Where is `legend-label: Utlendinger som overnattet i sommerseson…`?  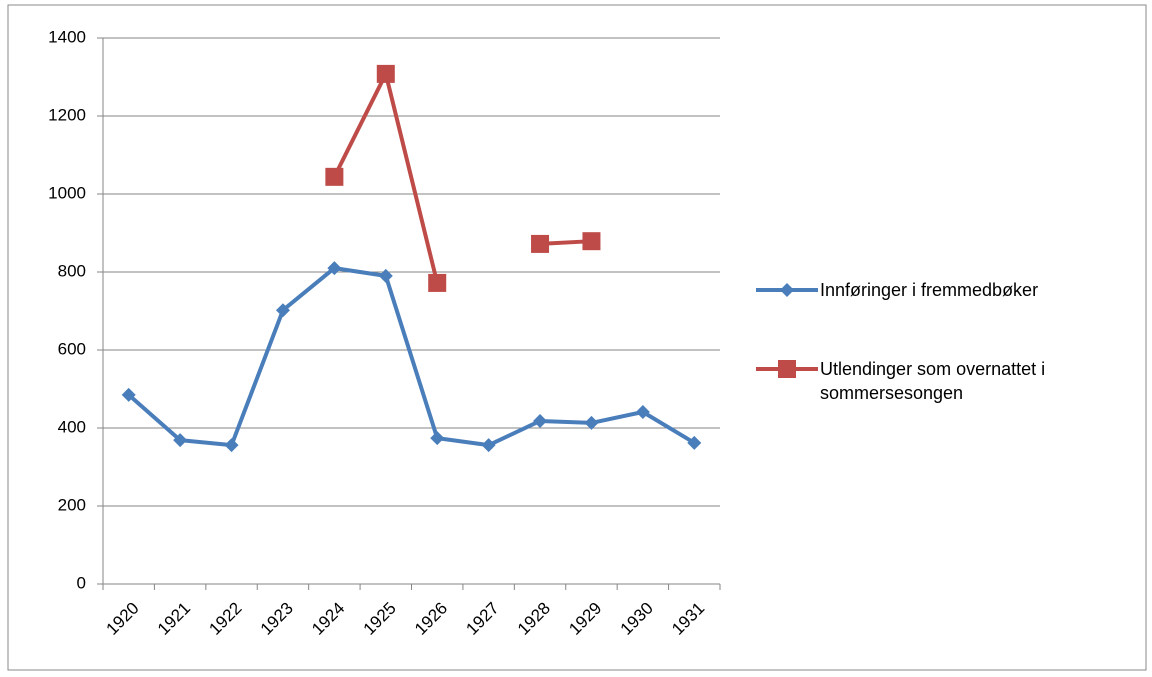 legend-label: Utlendinger som overnattet i sommerseson… is located at coordinates (933, 381).